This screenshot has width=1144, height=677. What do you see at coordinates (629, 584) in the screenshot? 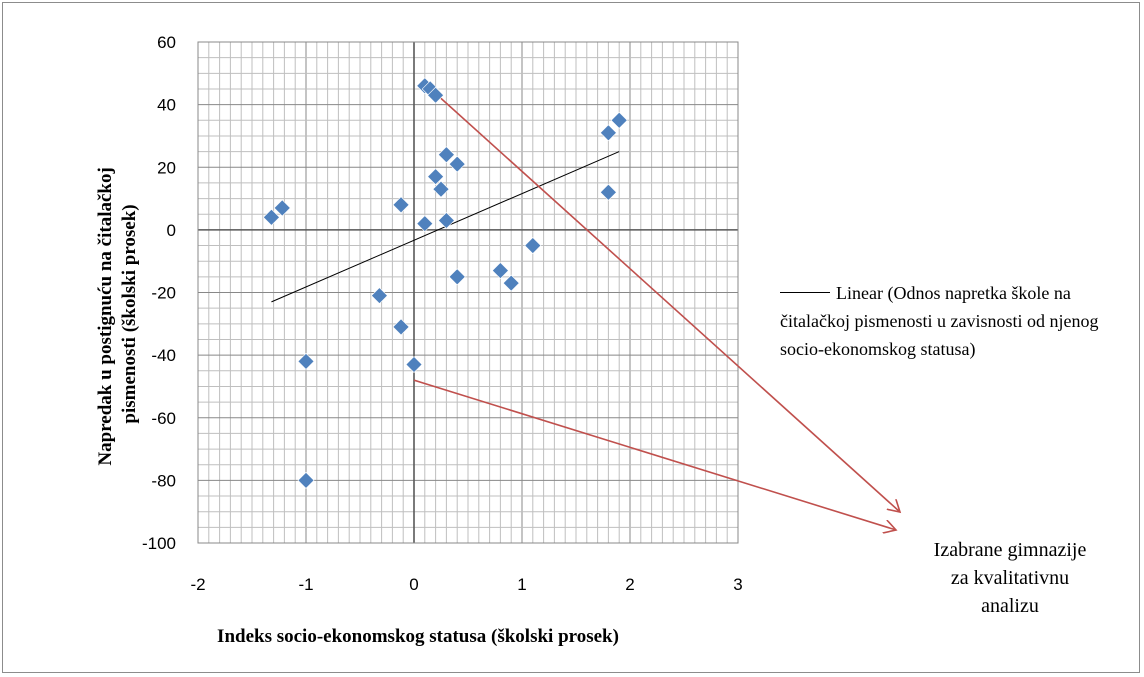
I see `x-tick-label: 2` at bounding box center [629, 584].